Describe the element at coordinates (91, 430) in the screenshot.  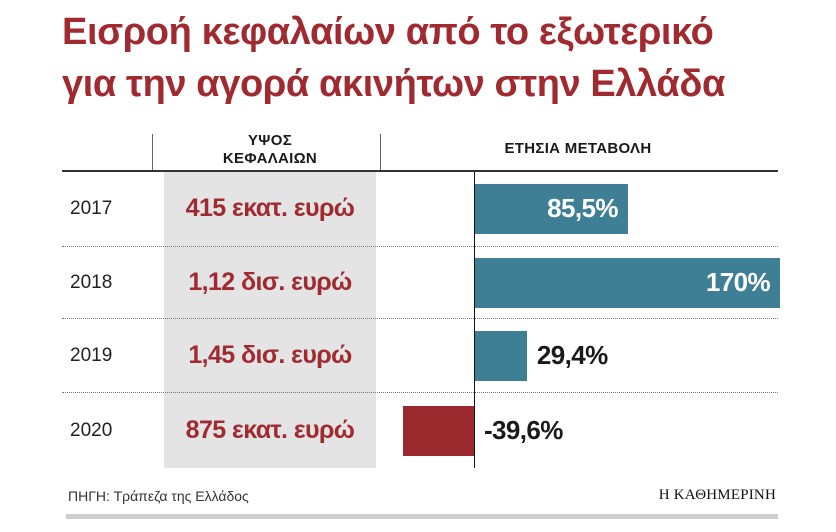
I see `year-label: 2020` at that location.